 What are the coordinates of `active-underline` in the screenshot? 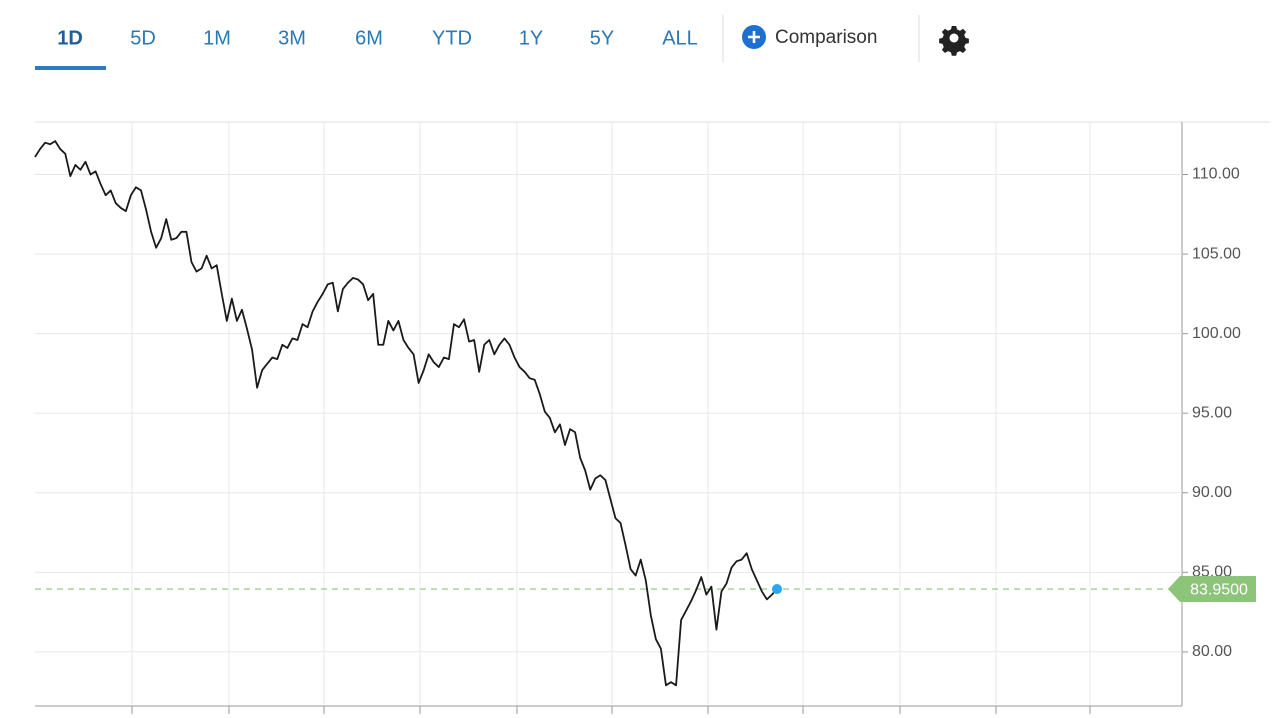 It's located at (70, 68).